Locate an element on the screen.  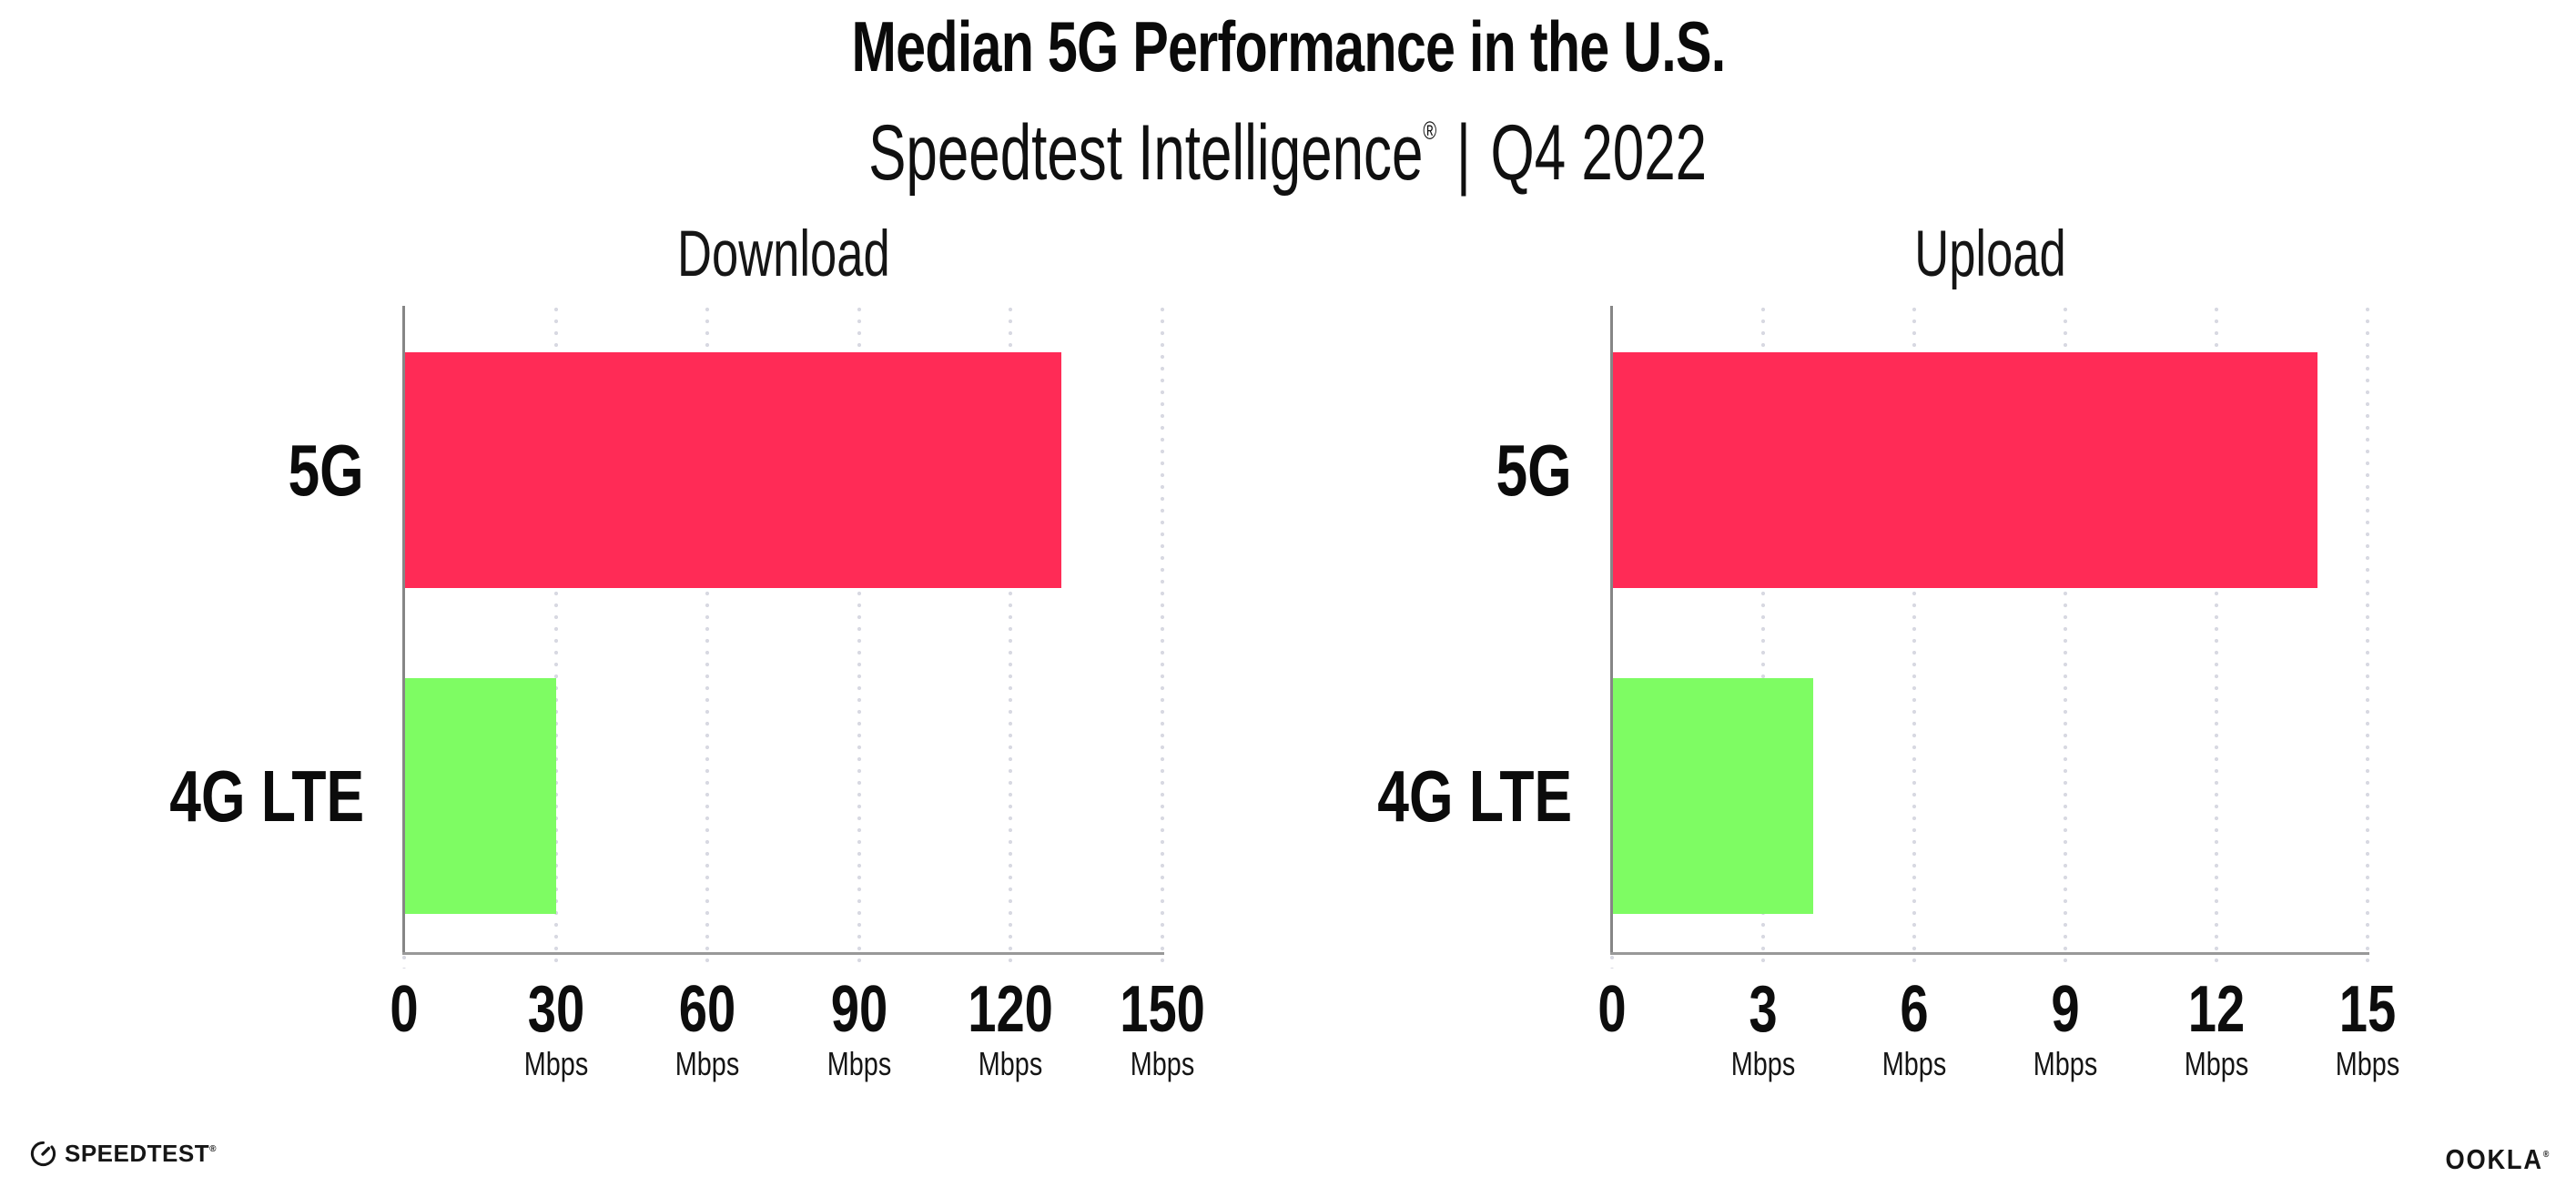
subtitle: Speedtest Intelligence® | Q4 2022 is located at coordinates (1288, 142).